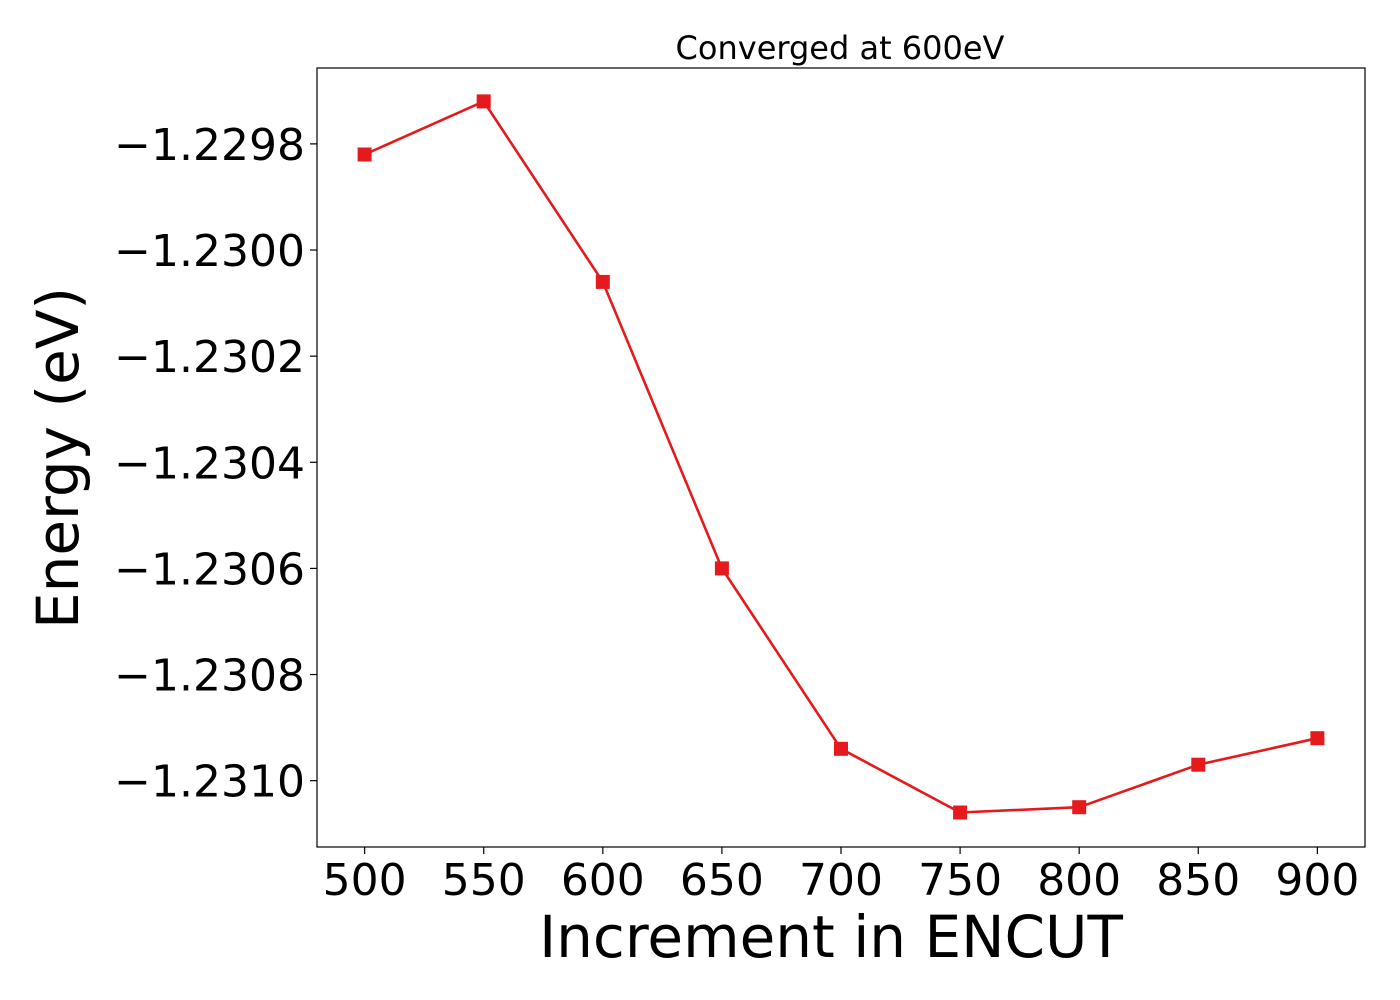 The width and height of the screenshot is (1400, 1000). What do you see at coordinates (484, 880) in the screenshot?
I see `x-tick-label: 550` at bounding box center [484, 880].